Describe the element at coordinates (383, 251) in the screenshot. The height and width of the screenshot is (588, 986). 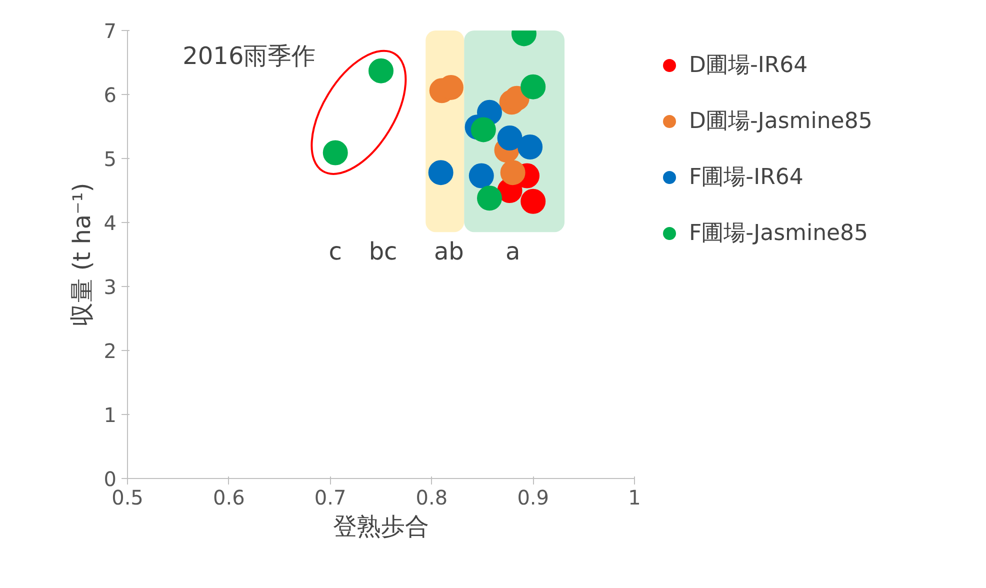
I see `annotation: bc` at that location.